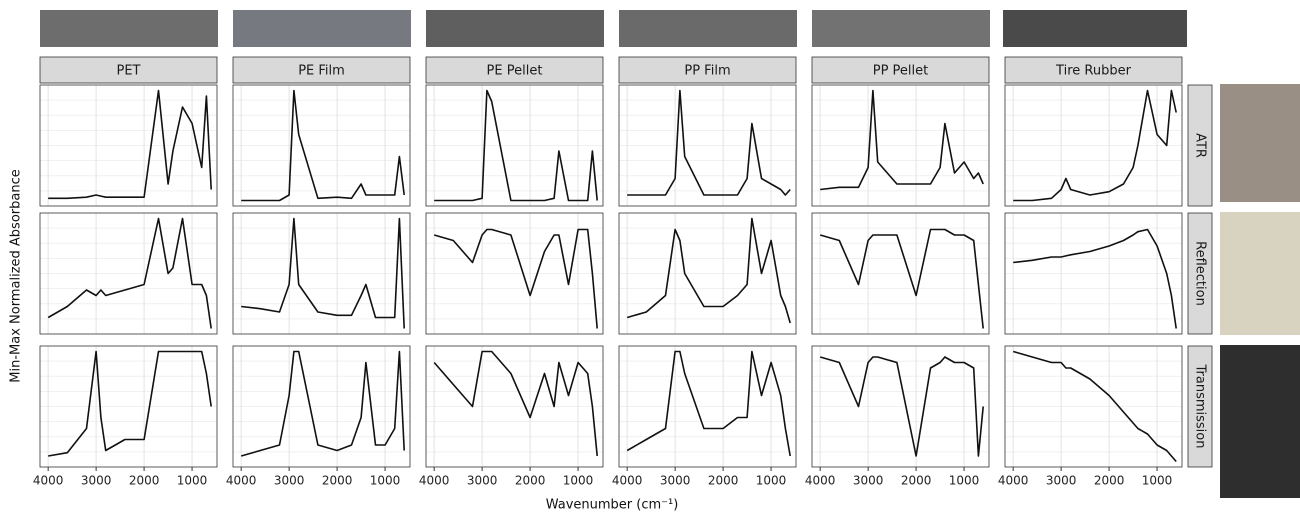 The height and width of the screenshot is (515, 1300). I want to click on row-label: Transmission, so click(1200, 406).